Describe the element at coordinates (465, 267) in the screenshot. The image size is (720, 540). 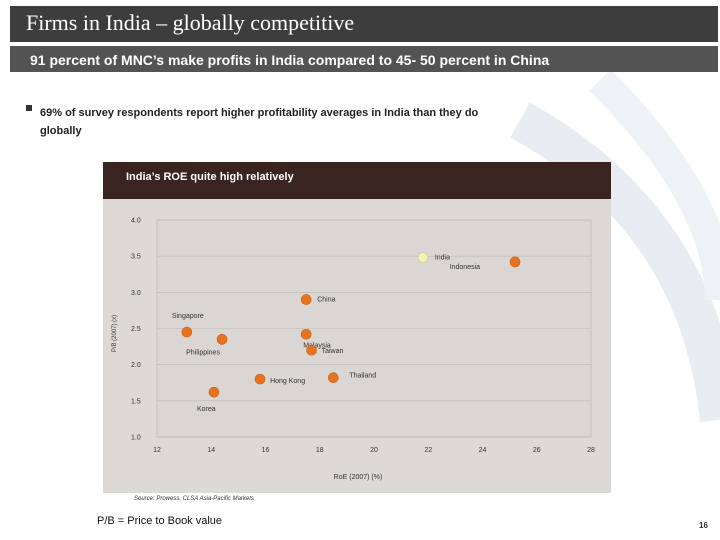
I see `data-label-indonesia: Indonesia` at that location.